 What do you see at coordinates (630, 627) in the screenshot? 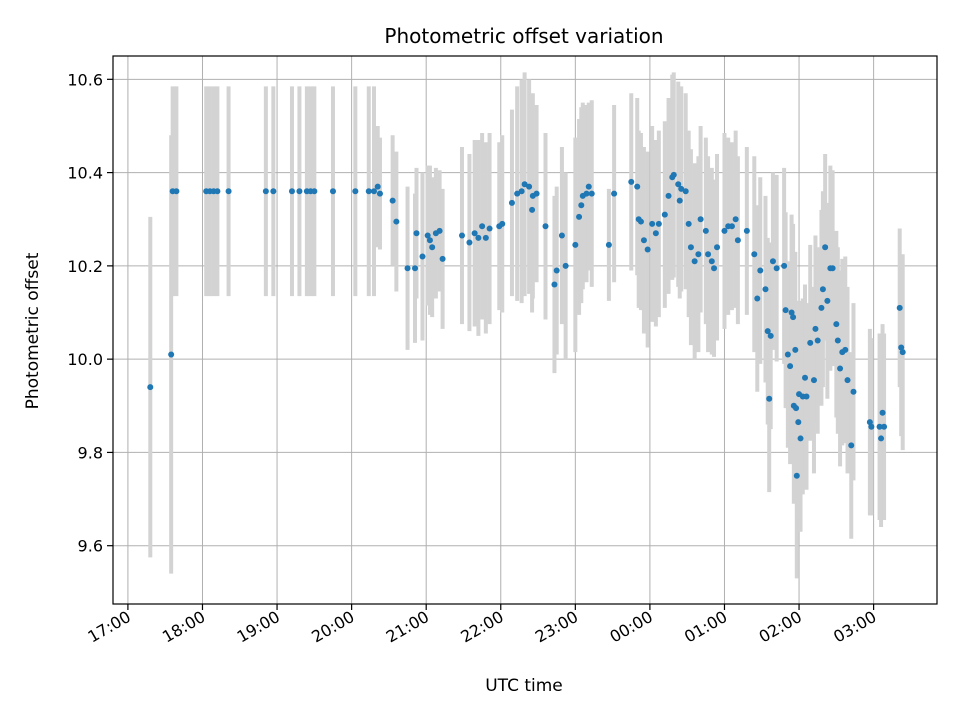
I see `x-tick-label: 00:00` at bounding box center [630, 627].